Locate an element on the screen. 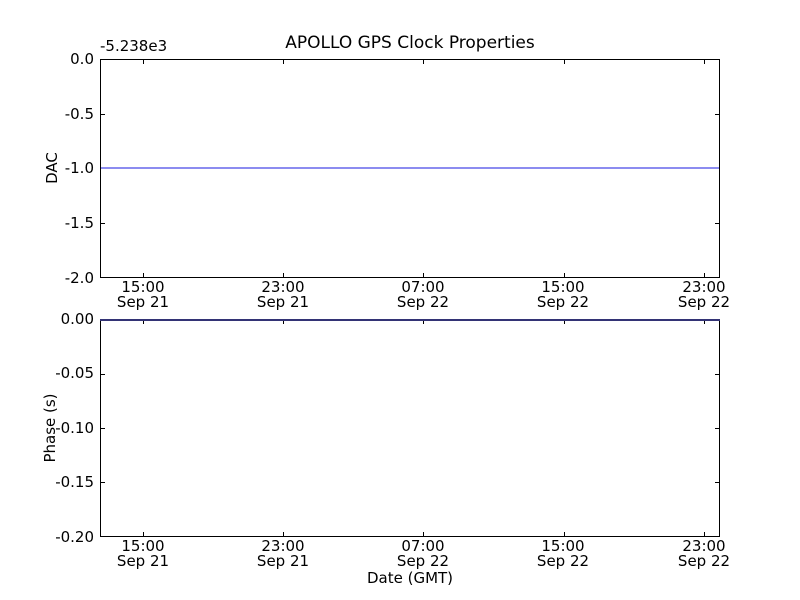  y-tick-label: -0.20 is located at coordinates (74, 537).